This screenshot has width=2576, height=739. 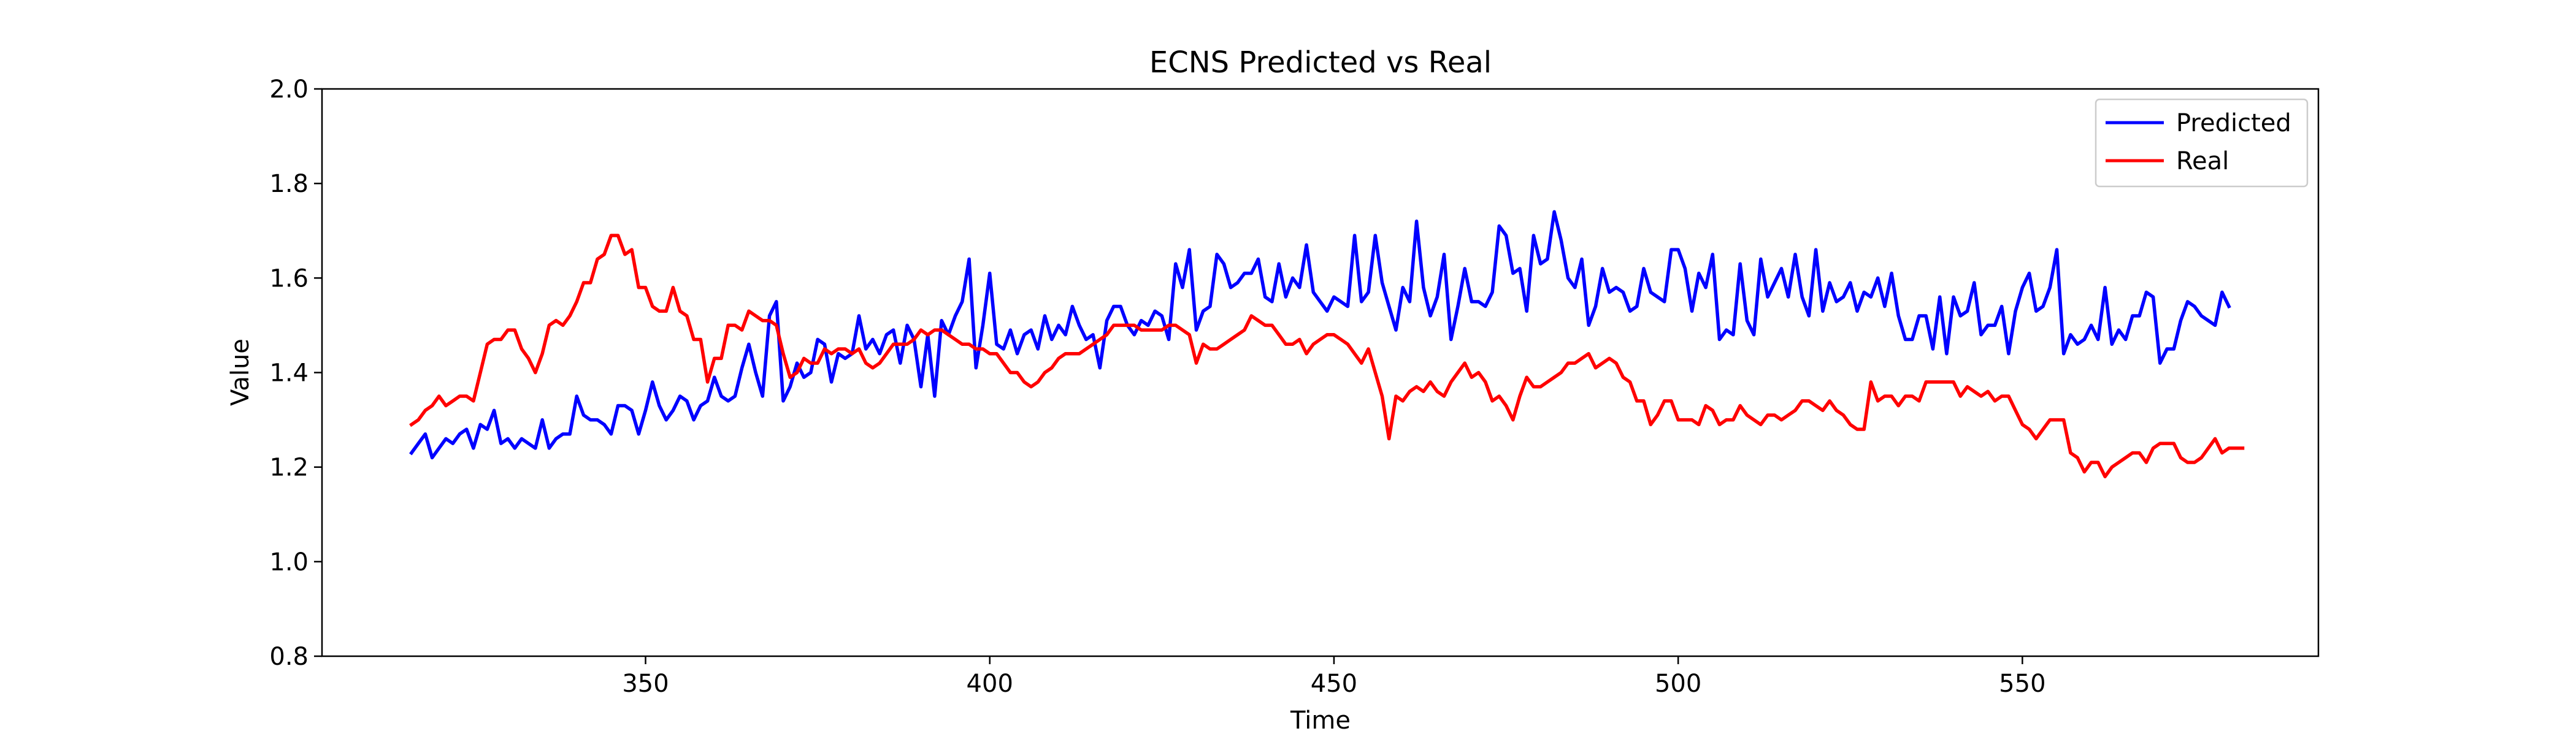 I want to click on x-tick-label-400: 400, so click(x=990, y=684).